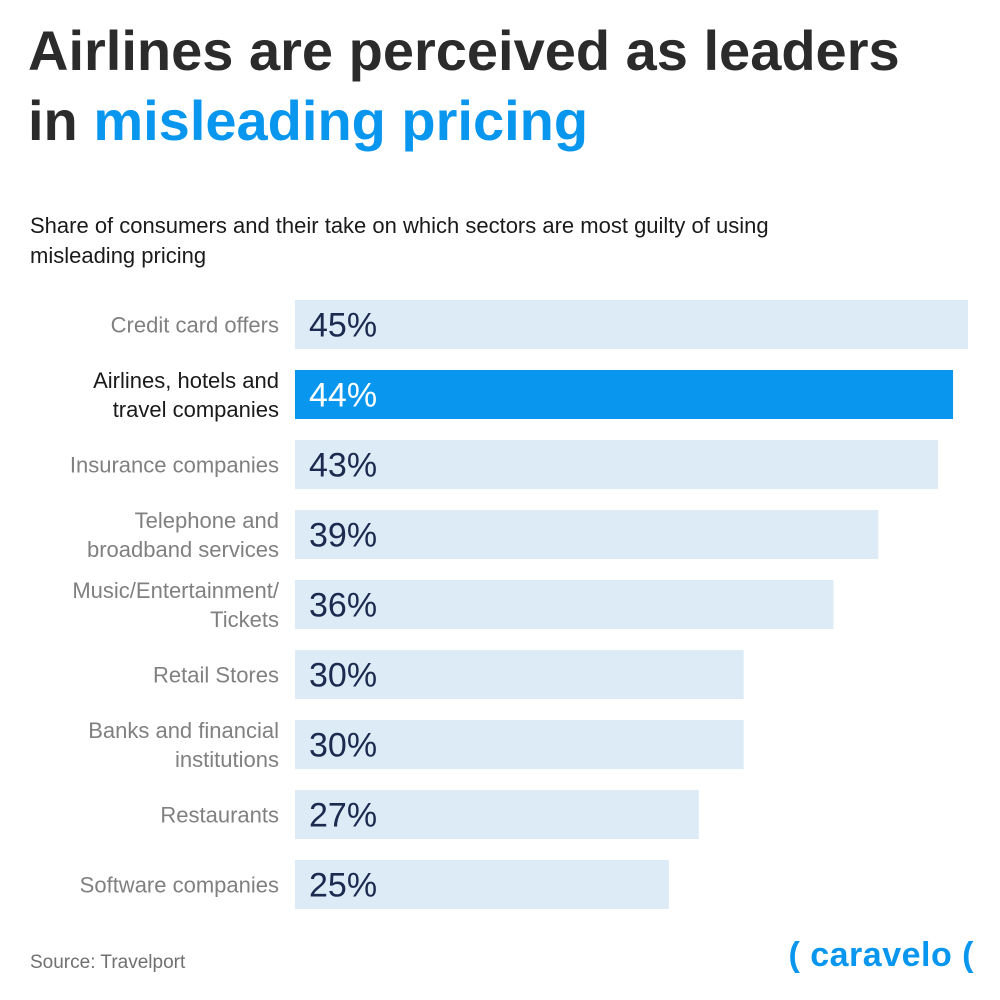 The height and width of the screenshot is (1000, 1000). What do you see at coordinates (881, 955) in the screenshot?
I see `caravelo-logo: ( caravelo (` at bounding box center [881, 955].